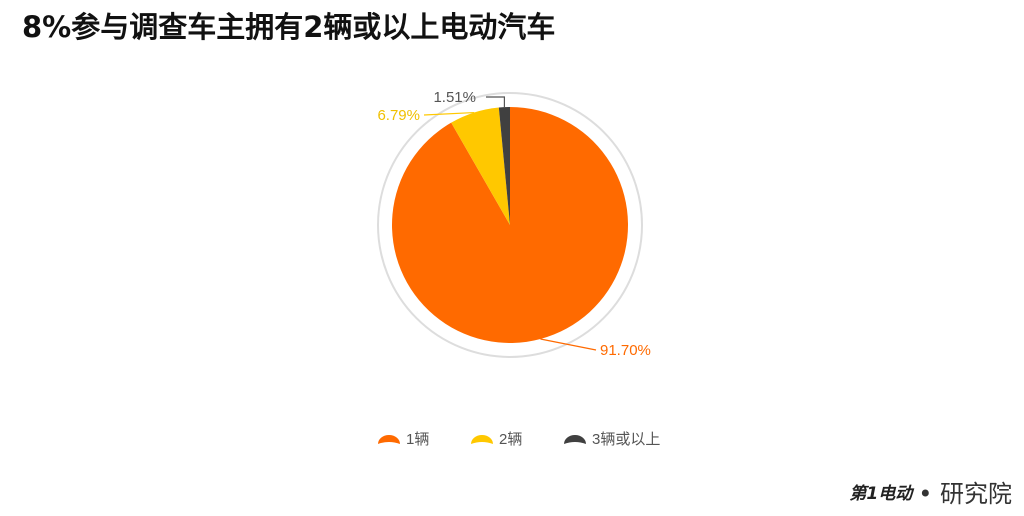  Describe the element at coordinates (625, 350) in the screenshot. I see `data-label: 91.70%` at that location.